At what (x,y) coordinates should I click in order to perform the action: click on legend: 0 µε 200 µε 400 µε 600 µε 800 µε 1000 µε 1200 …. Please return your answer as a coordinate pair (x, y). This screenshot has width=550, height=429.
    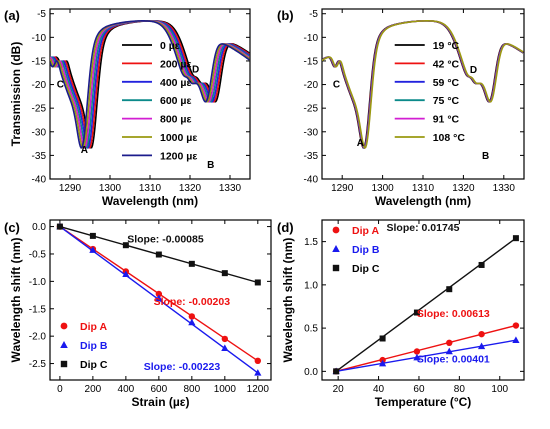
    Looking at the image, I should click on (159, 101).